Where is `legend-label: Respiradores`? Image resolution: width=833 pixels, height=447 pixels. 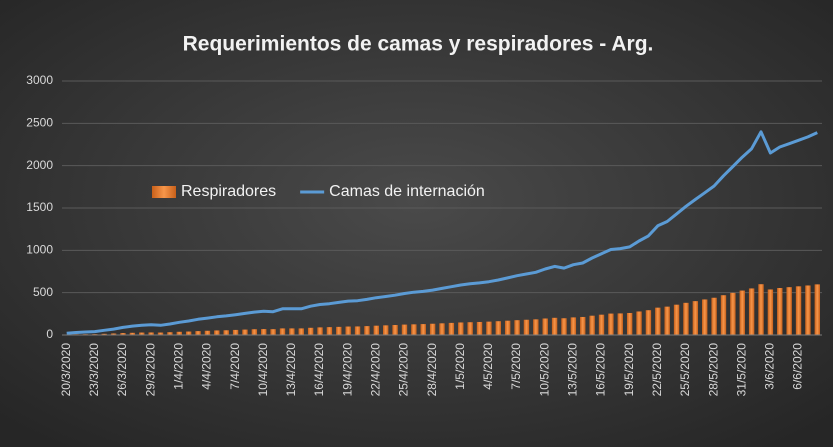
legend-label: Respiradores is located at coordinates (228, 191).